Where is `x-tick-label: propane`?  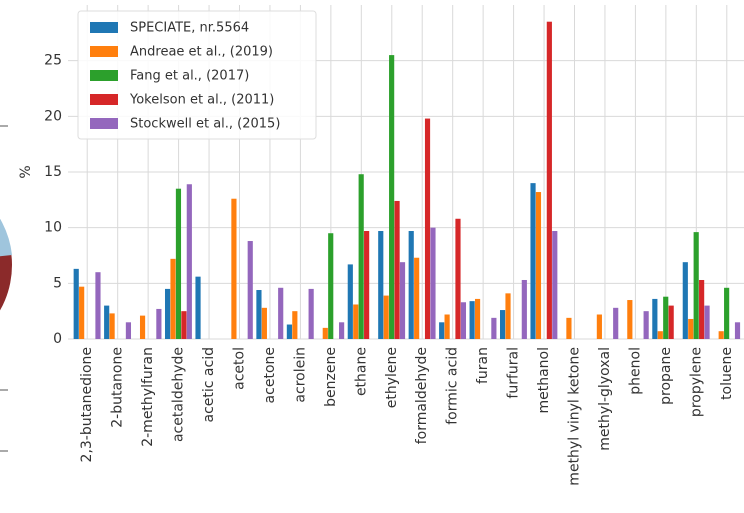 x-tick-label: propane is located at coordinates (666, 376).